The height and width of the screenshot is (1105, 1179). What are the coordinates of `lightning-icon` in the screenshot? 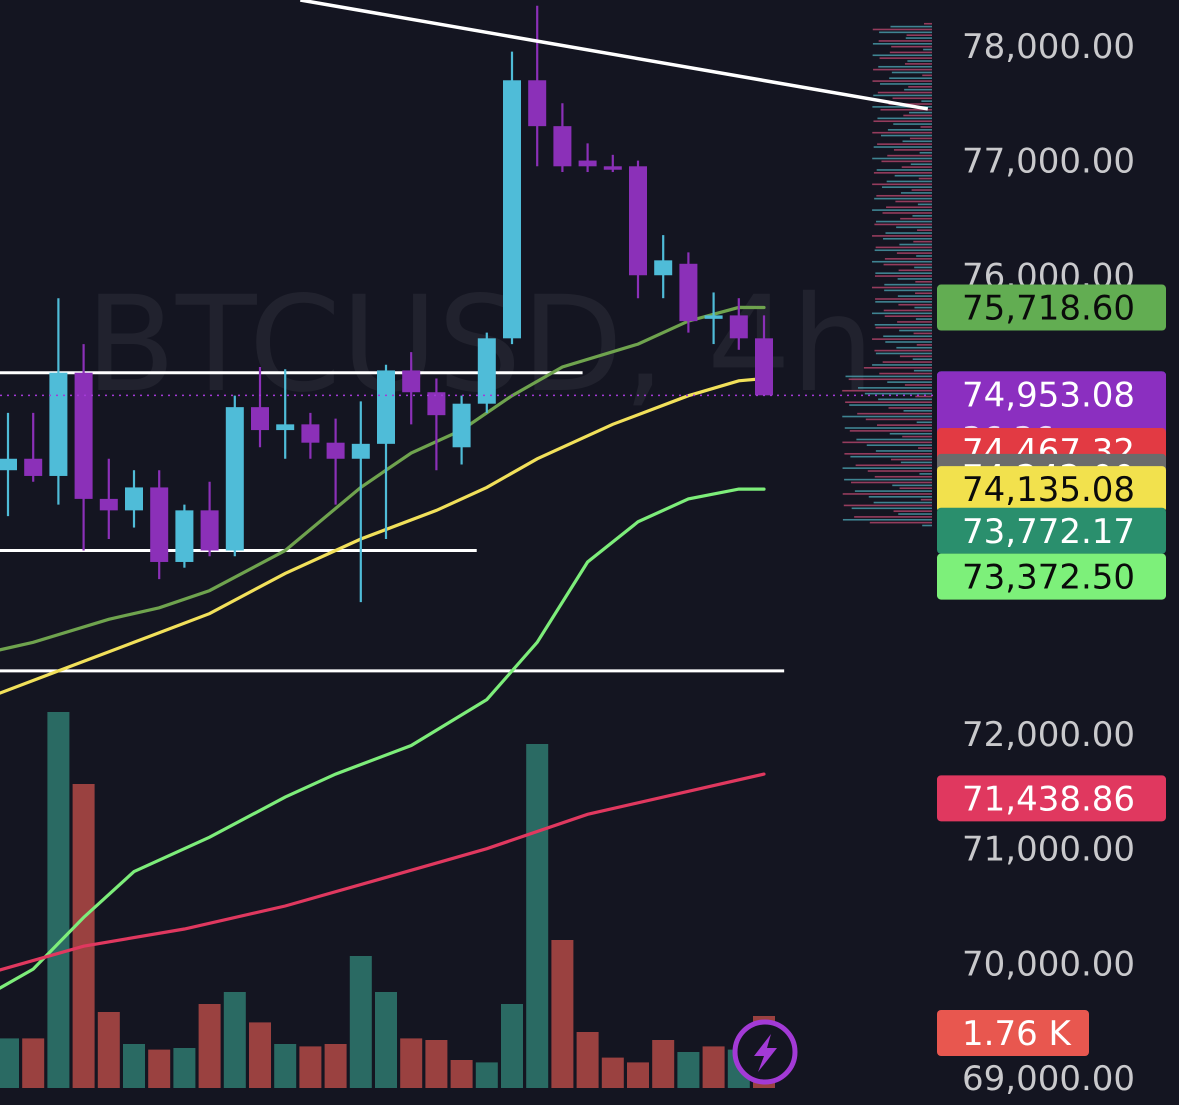 It's located at (765, 1053).